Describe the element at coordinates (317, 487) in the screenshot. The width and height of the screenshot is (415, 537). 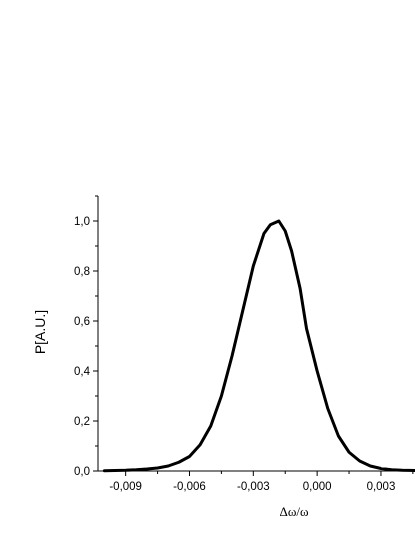
I see `x-tick-label: 0,000` at that location.